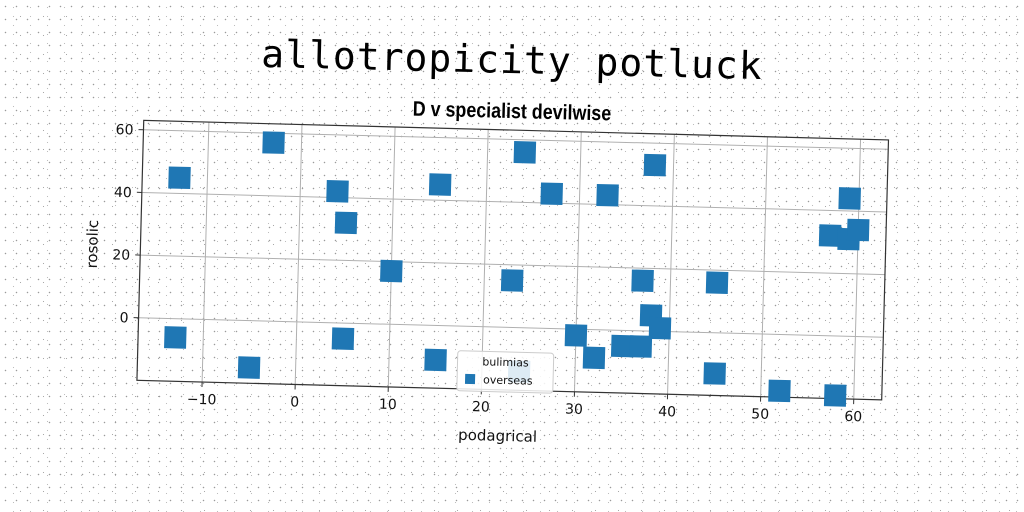 This screenshot has height=512, width=1024. I want to click on x-tick-label: 0, so click(294, 402).